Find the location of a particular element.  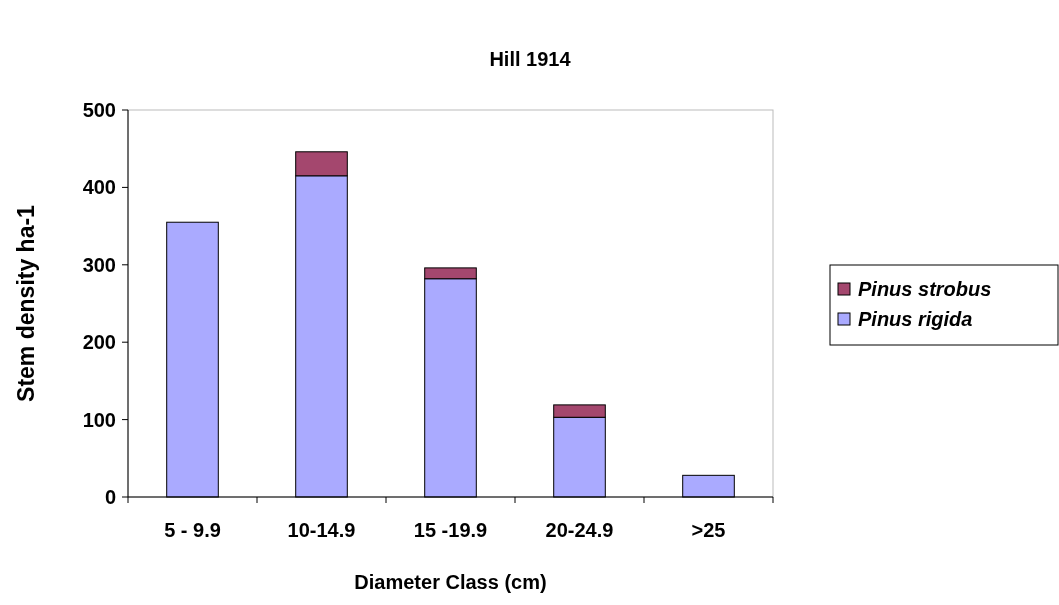

y-axis-title: Stem density ha-1 is located at coordinates (26, 303).